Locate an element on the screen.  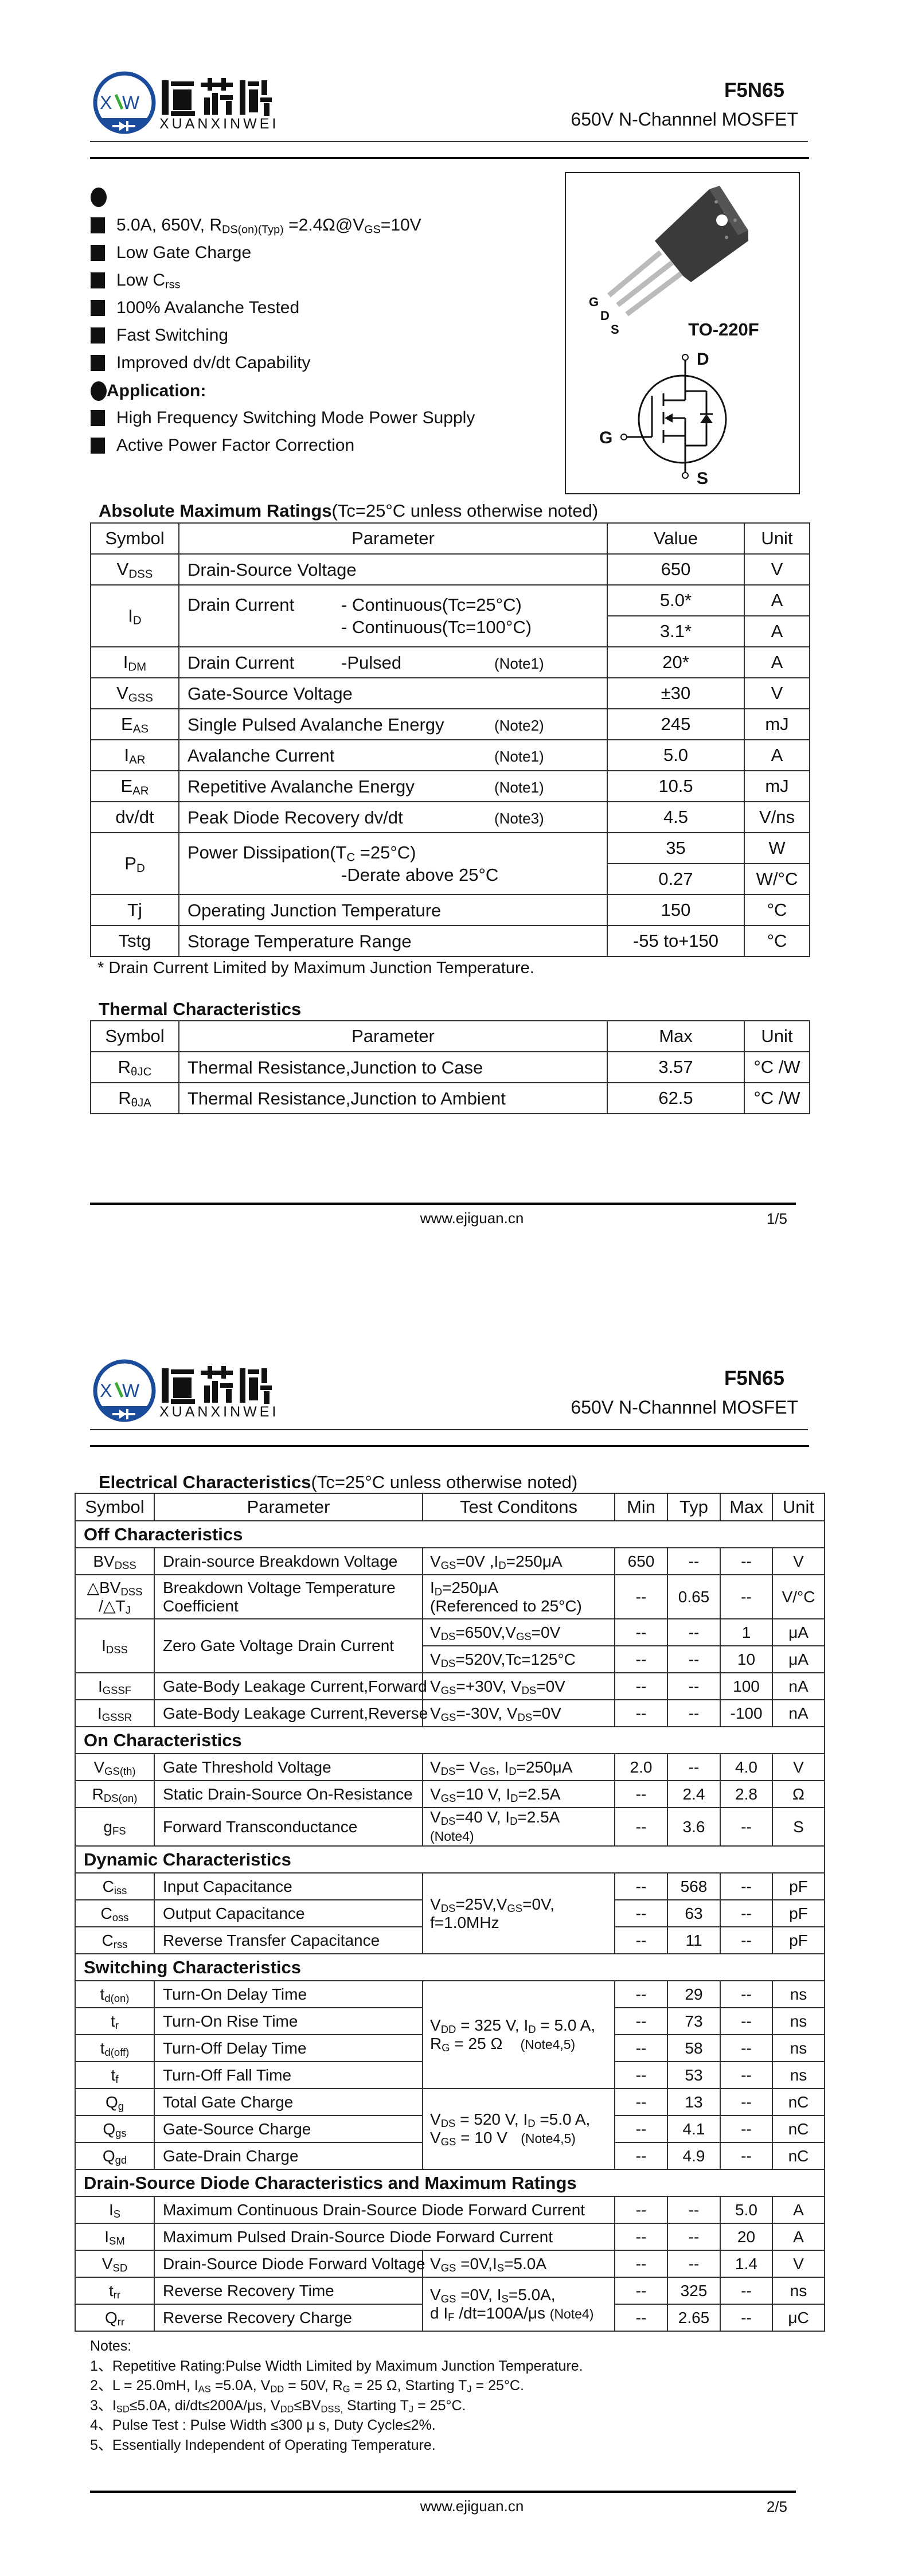
text: 100% Avalanche Tested is located at coordinates (208, 307).